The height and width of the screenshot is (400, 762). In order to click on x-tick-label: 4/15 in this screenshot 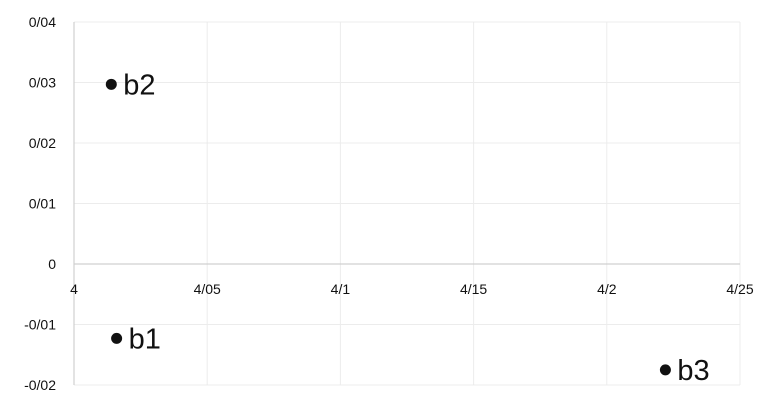, I will do `click(473, 289)`.